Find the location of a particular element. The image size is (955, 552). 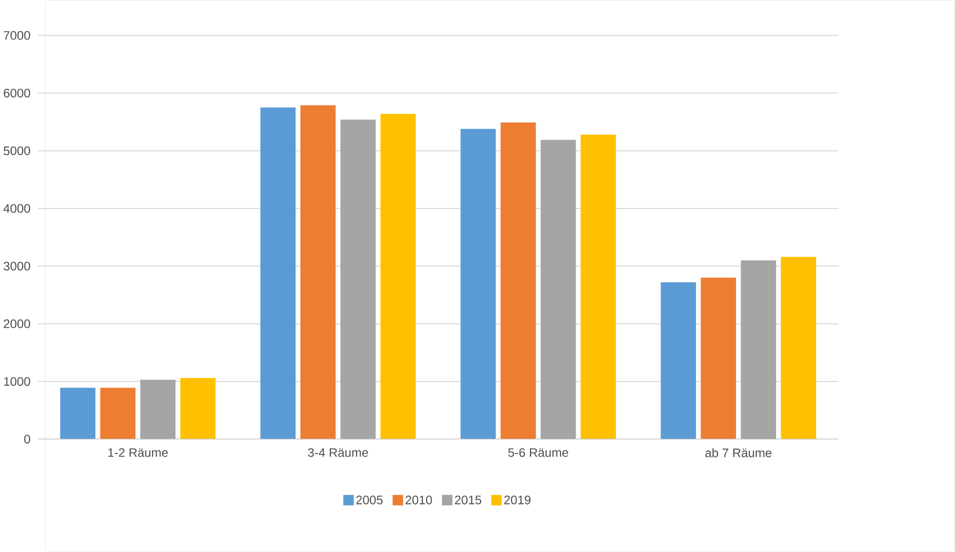

y-tick-label: 4000 is located at coordinates (16, 208).